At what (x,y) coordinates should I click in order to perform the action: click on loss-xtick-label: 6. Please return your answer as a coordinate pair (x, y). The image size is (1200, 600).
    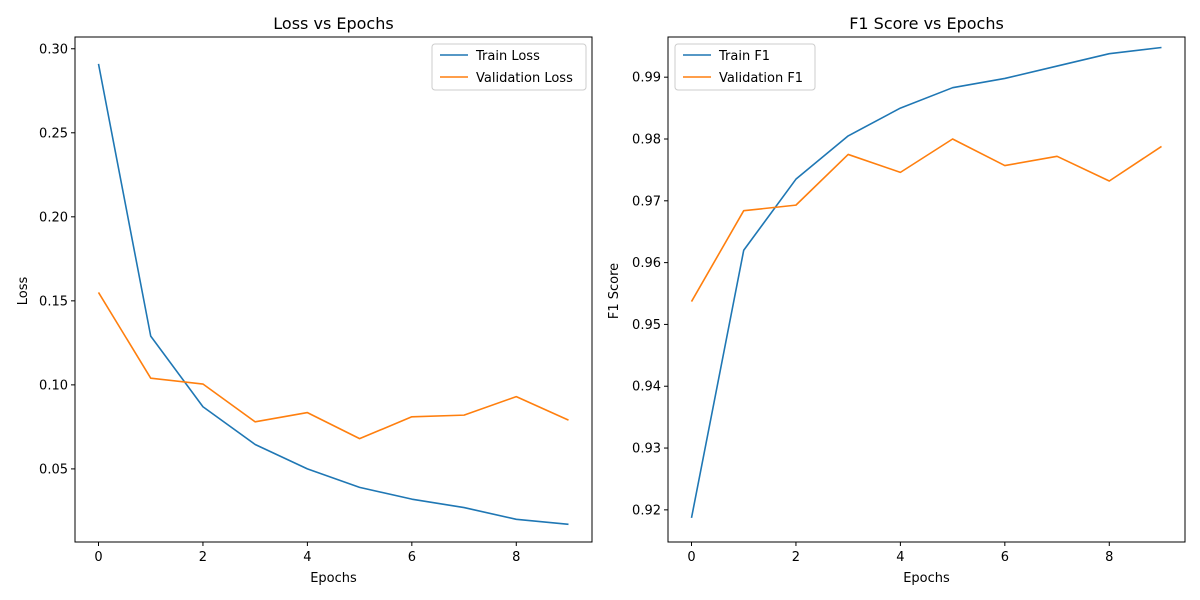
    Looking at the image, I should click on (412, 557).